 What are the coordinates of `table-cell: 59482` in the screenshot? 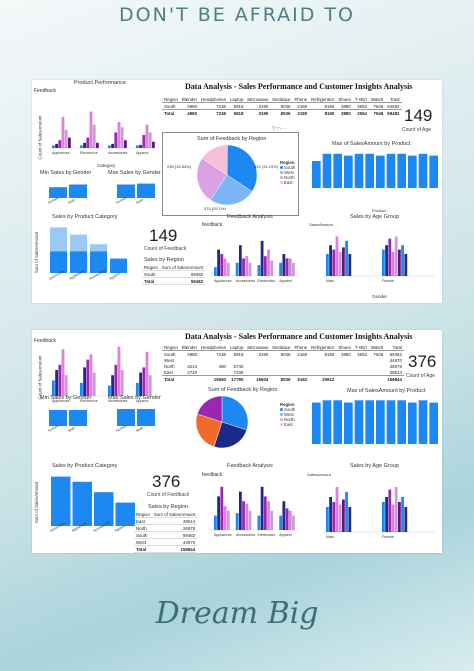 It's located at (182, 281).